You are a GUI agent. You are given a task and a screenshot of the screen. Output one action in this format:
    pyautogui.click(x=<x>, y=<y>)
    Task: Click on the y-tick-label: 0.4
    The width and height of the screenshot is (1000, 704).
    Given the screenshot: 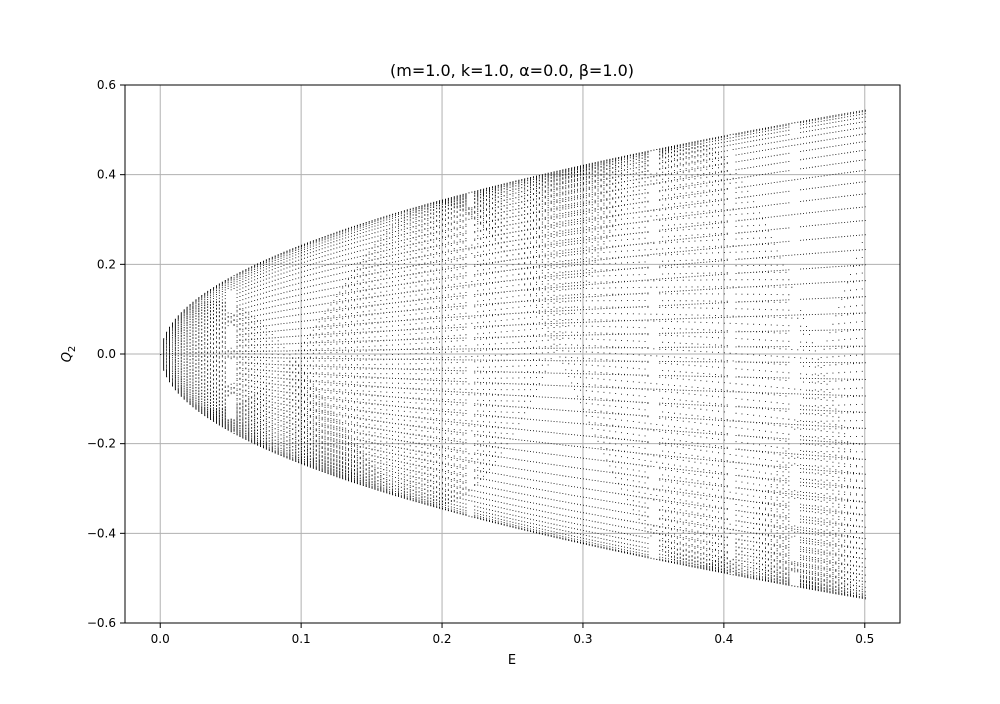 What is the action you would take?
    pyautogui.click(x=106, y=175)
    